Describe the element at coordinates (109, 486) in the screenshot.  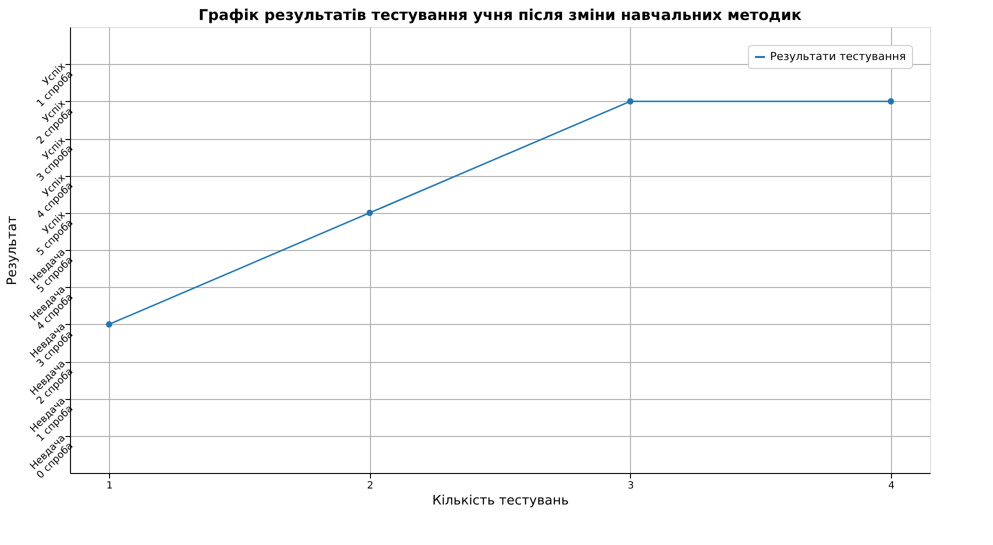
I see `x-tick-label: 1` at that location.